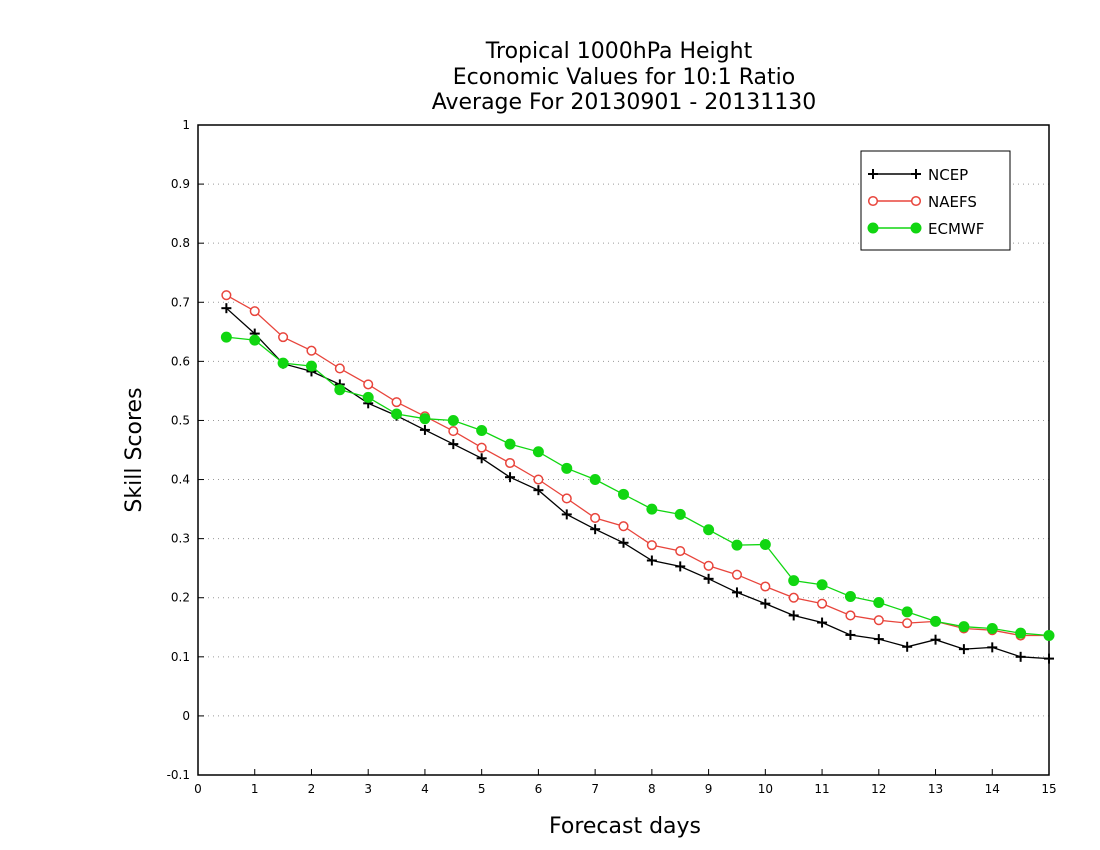 The height and width of the screenshot is (850, 1100). I want to click on legend-item-naefs: NAEFS, so click(922, 202).